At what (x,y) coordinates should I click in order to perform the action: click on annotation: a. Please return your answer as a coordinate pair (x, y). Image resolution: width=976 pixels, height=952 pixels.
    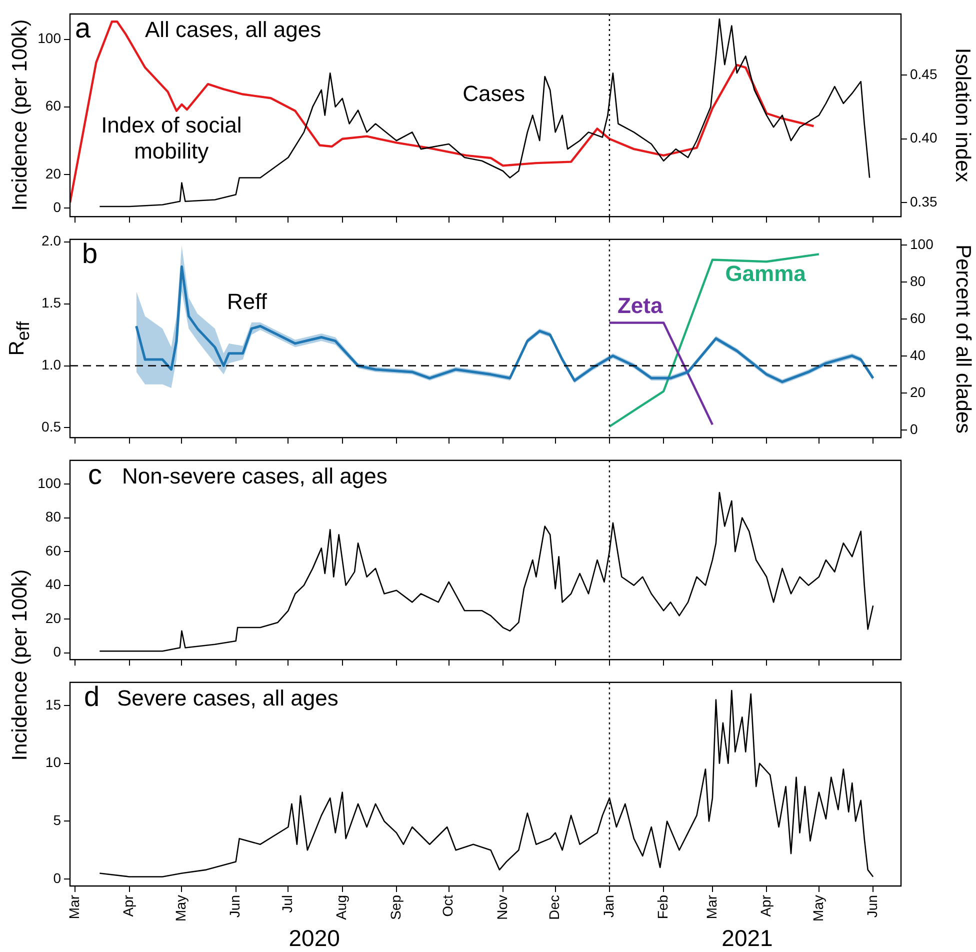
    Looking at the image, I should click on (83, 28).